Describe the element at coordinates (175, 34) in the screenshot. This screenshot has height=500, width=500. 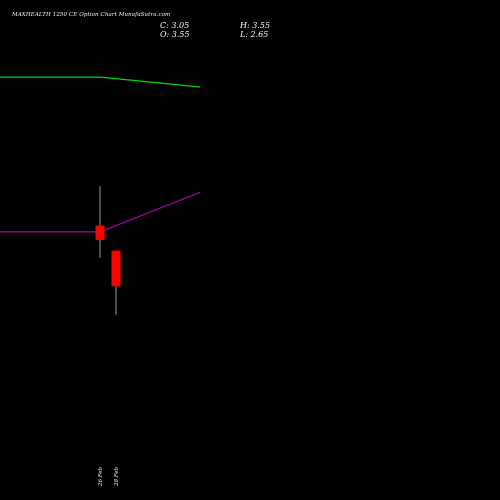
I see `open-value: O: 3.55` at that location.